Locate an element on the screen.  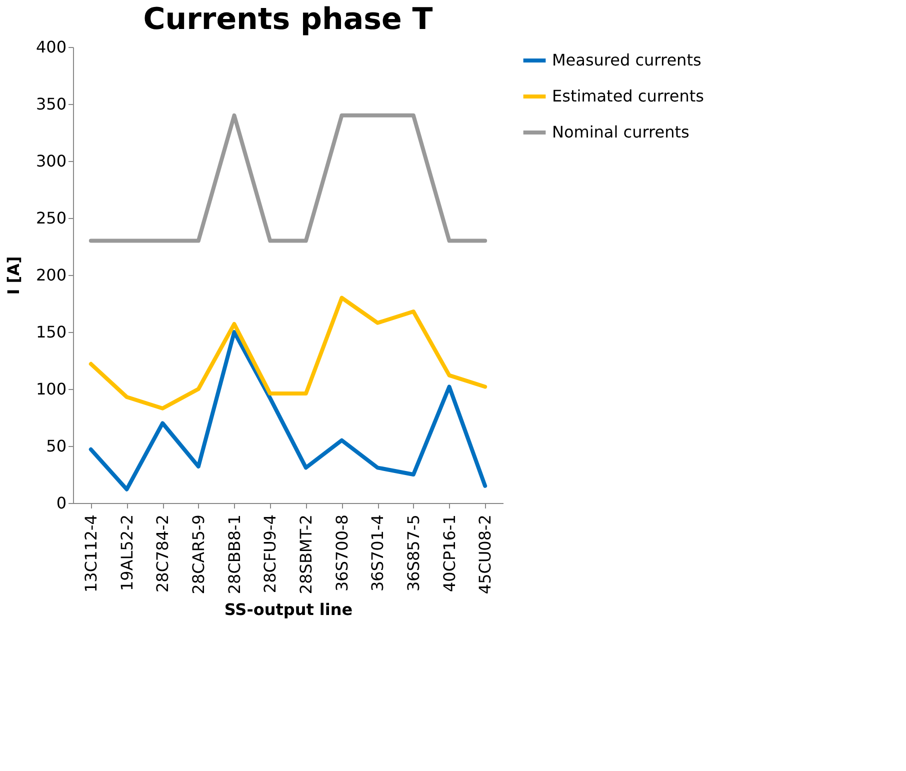
x-tick-label: 28C784-2 is located at coordinates (162, 553).